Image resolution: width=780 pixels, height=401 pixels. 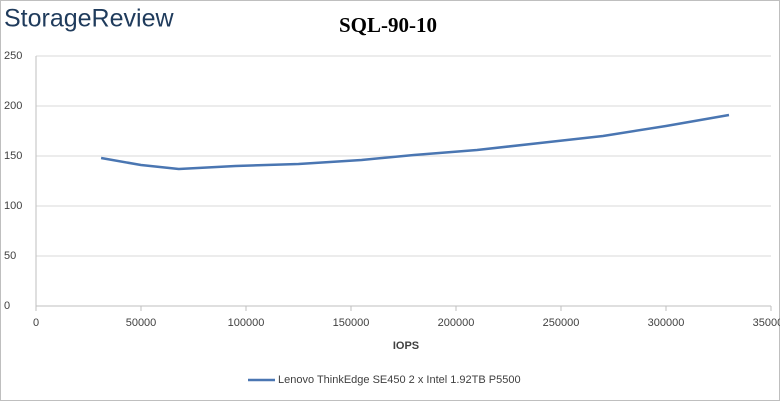 What do you see at coordinates (13, 56) in the screenshot?
I see `y-tick-label: 250` at bounding box center [13, 56].